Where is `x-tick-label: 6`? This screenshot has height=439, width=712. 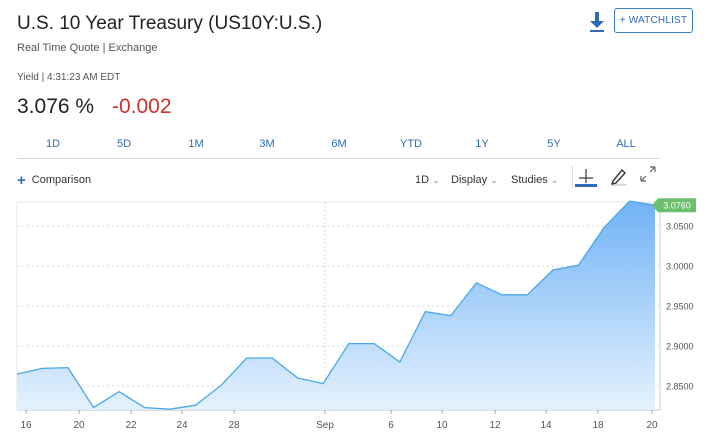 x-tick-label: 6 is located at coordinates (391, 425).